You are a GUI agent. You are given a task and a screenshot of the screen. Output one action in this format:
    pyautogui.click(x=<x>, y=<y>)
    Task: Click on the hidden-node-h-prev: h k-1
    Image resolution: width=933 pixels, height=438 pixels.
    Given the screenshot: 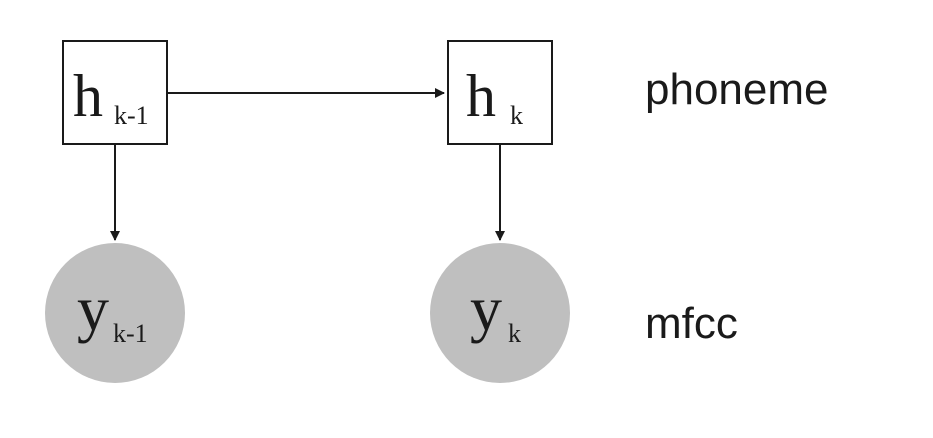 What is the action you would take?
    pyautogui.click(x=115, y=92)
    